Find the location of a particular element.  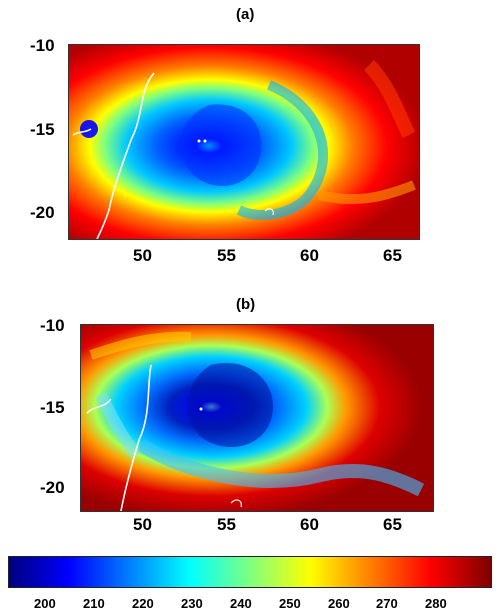

colorbar-tick-210: 210 is located at coordinates (94, 603).